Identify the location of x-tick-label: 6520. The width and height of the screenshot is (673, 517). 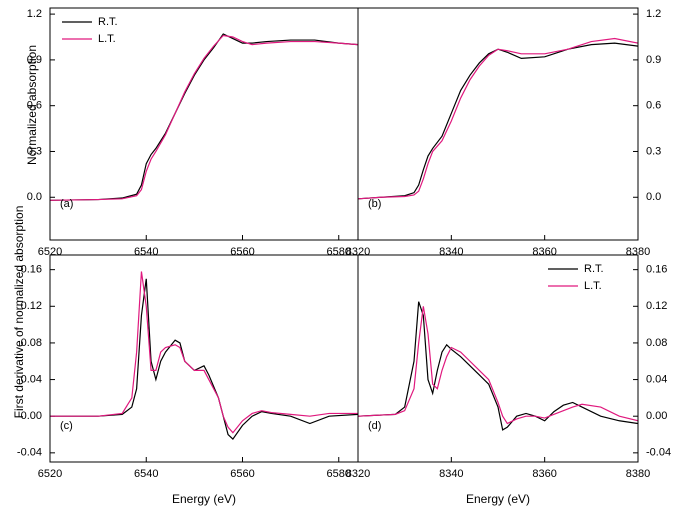
(50, 474).